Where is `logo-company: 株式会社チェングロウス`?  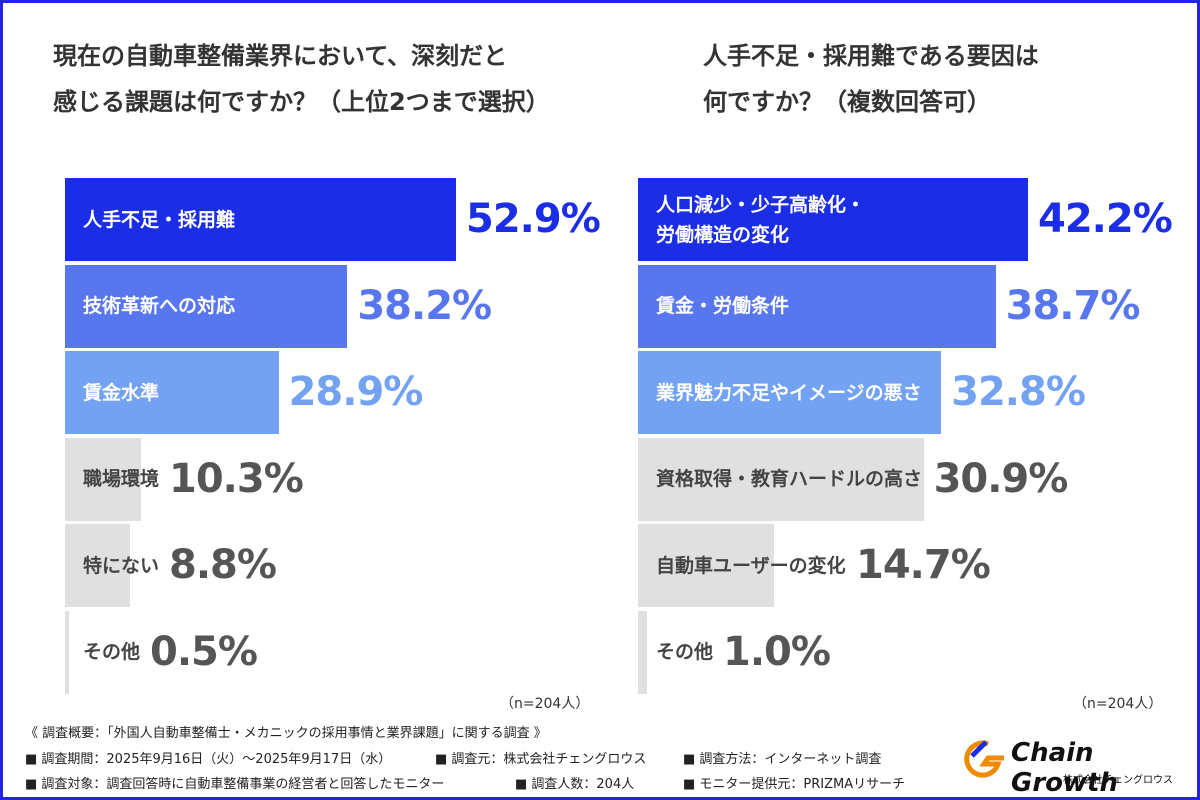
logo-company: 株式会社チェングロウス is located at coordinates (1118, 780).